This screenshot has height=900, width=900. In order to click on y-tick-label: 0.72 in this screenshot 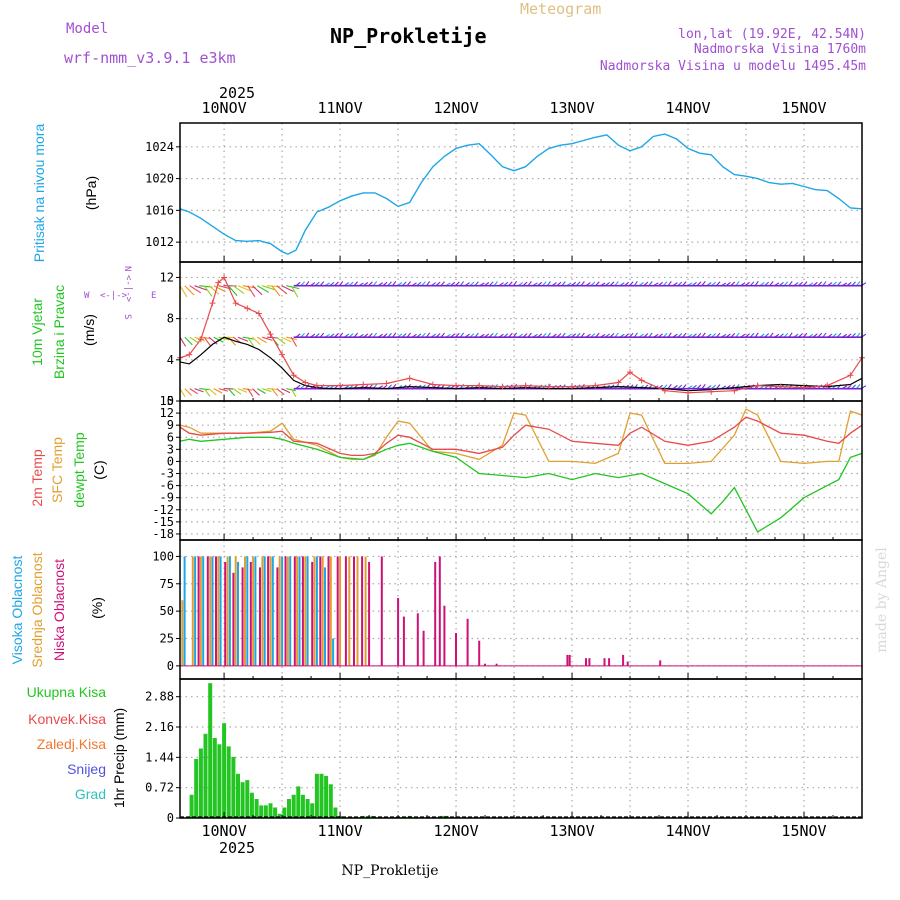, I will do `click(159, 788)`.